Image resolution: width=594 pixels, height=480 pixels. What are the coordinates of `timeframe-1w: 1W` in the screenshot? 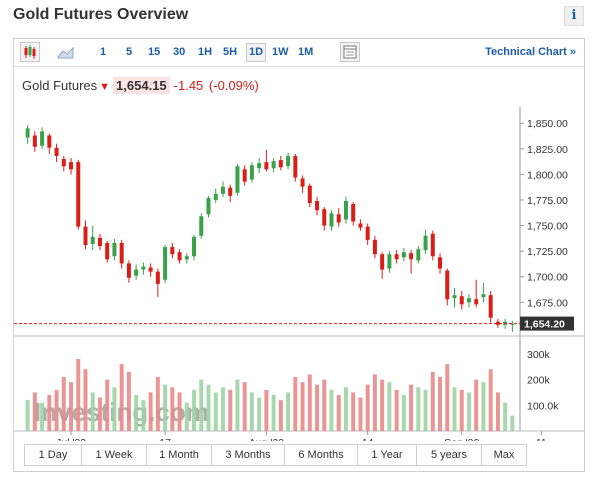 It's located at (280, 52).